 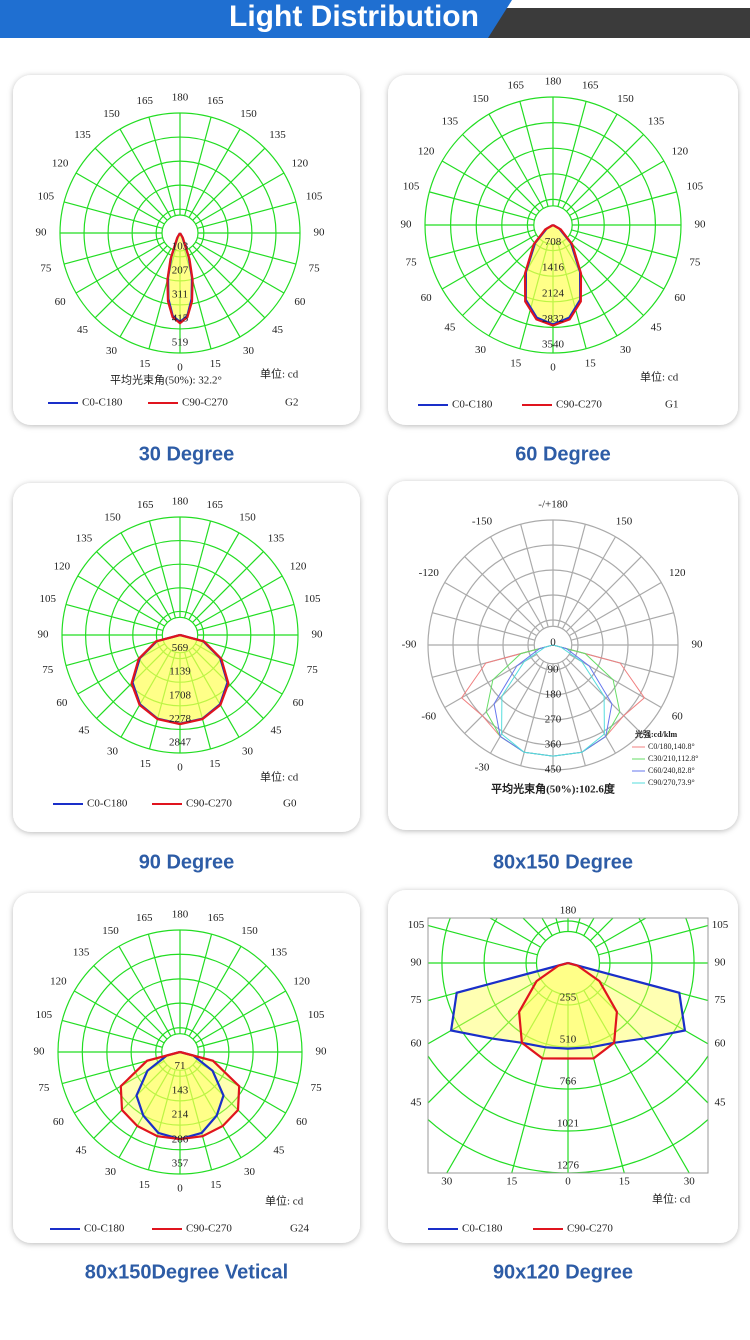 What do you see at coordinates (482, 768) in the screenshot?
I see `angle-tick-label: -30` at bounding box center [482, 768].